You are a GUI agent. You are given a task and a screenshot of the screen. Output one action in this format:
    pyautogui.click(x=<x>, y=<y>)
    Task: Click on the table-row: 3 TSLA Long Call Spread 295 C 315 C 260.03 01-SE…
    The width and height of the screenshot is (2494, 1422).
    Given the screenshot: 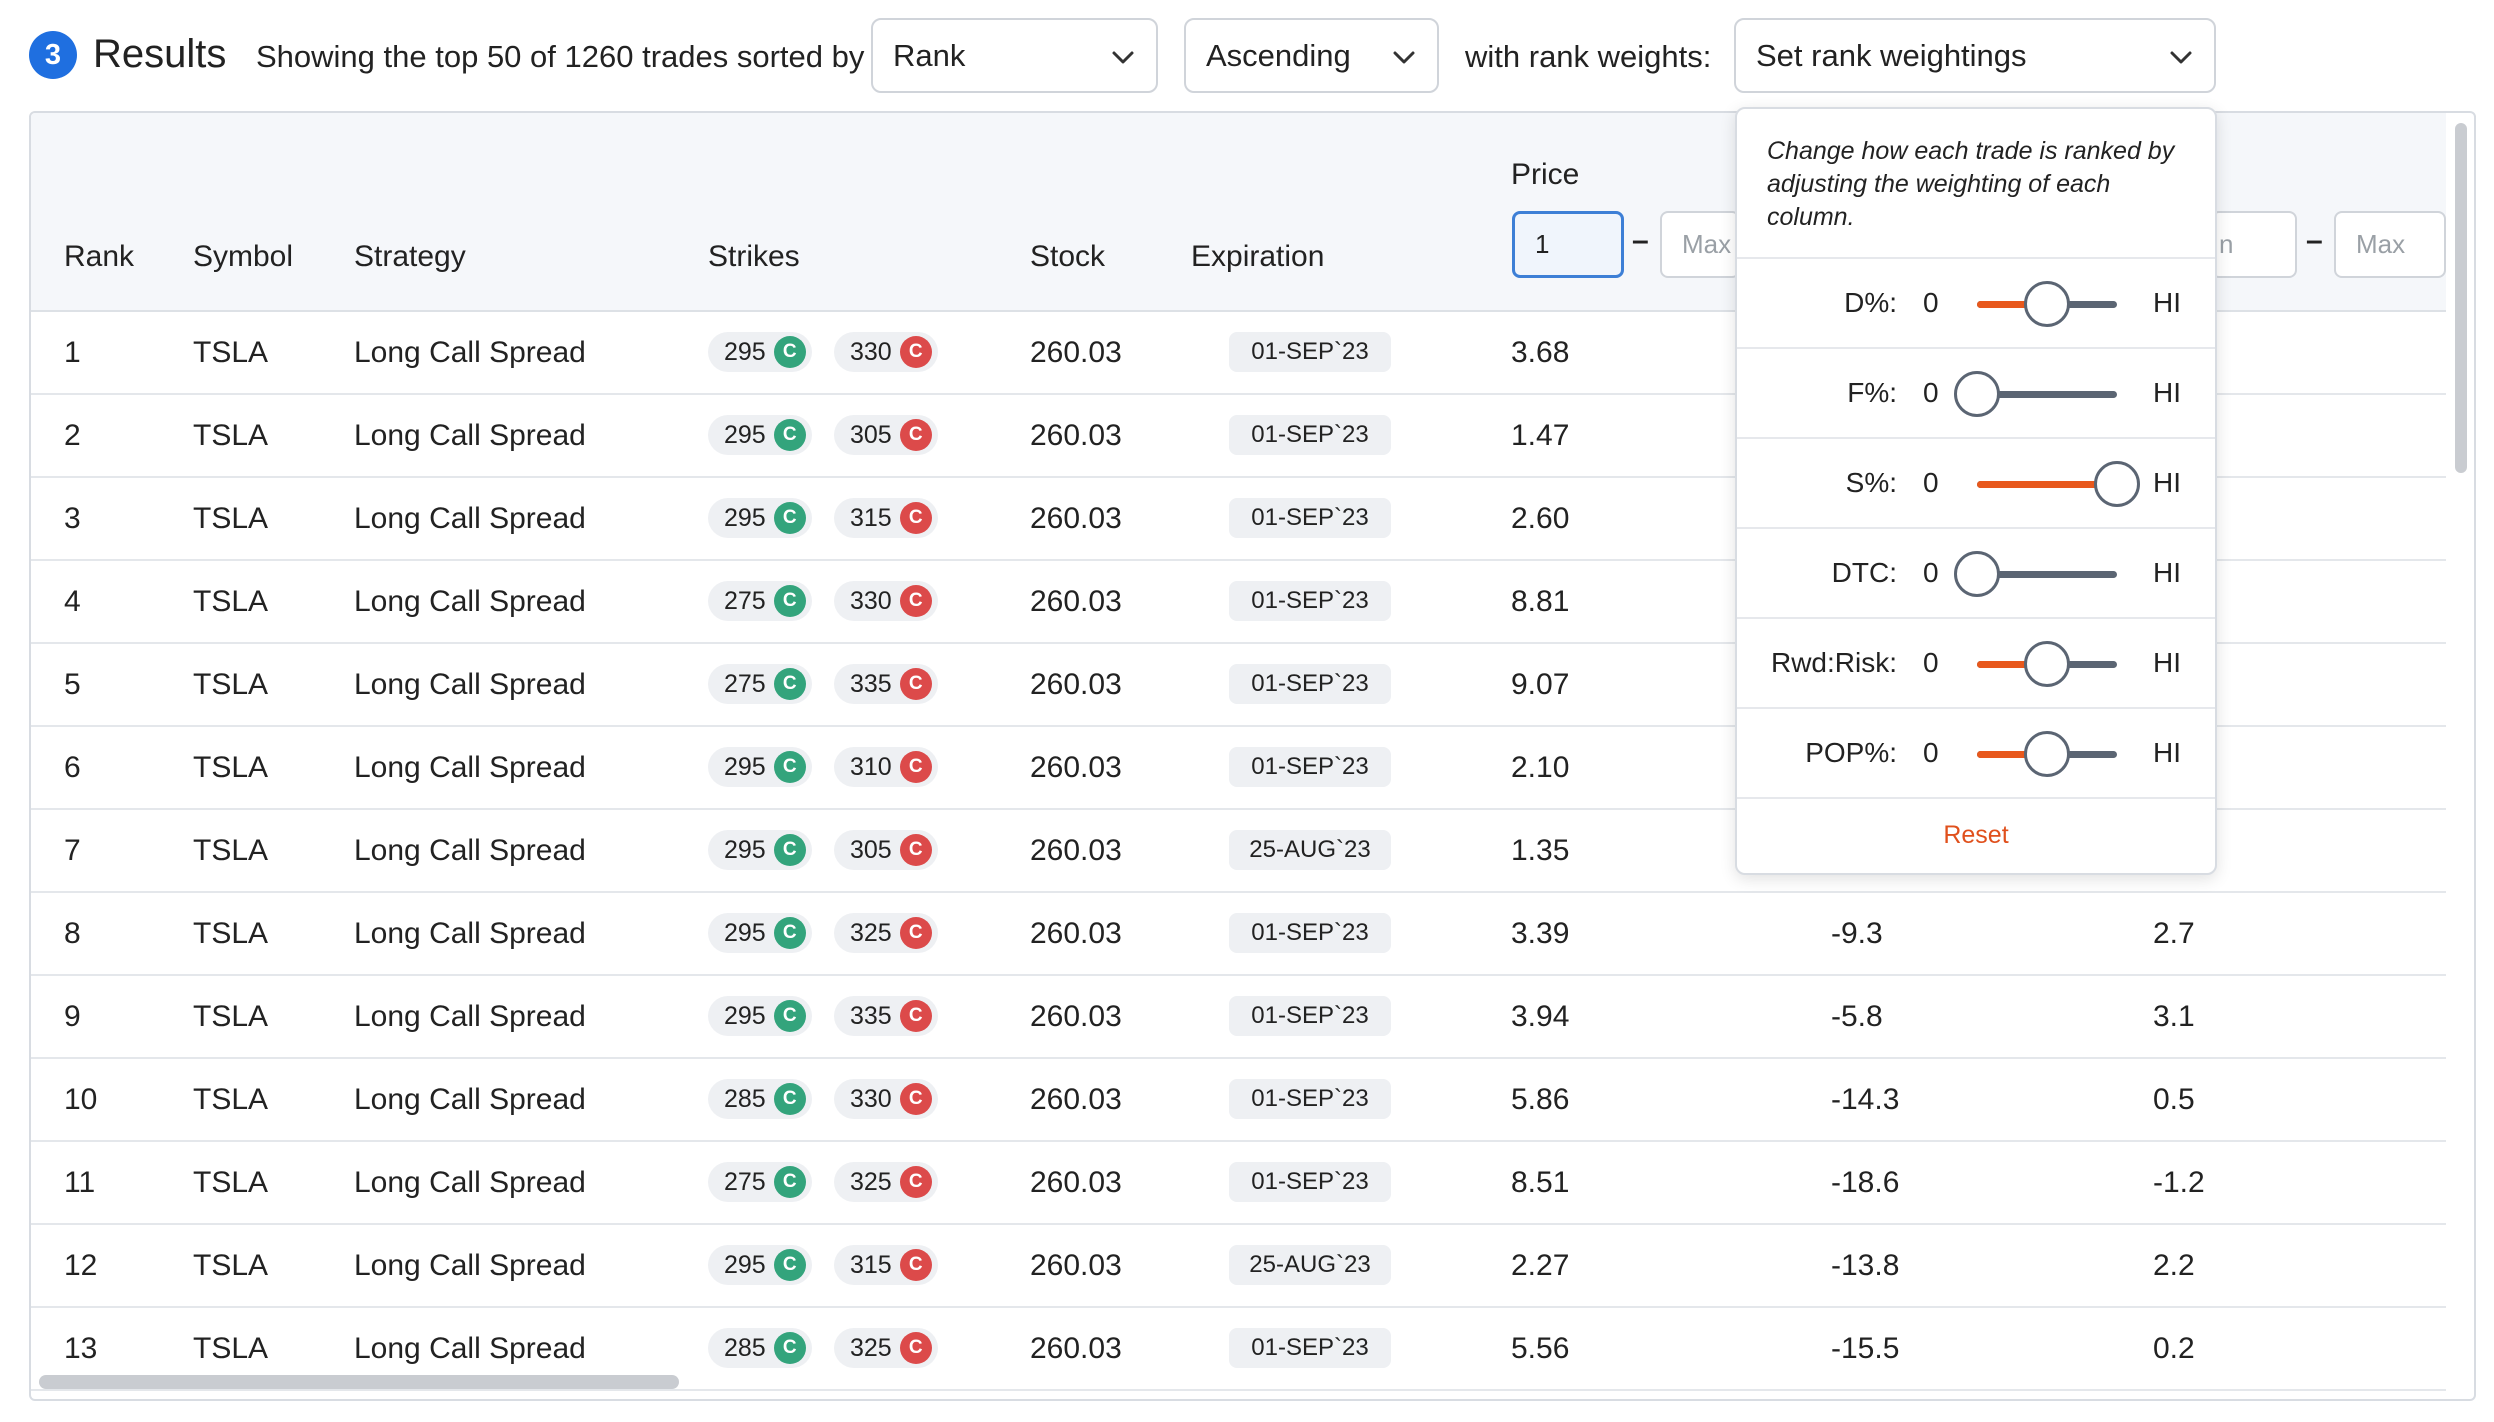 What is the action you would take?
    pyautogui.click(x=1238, y=519)
    